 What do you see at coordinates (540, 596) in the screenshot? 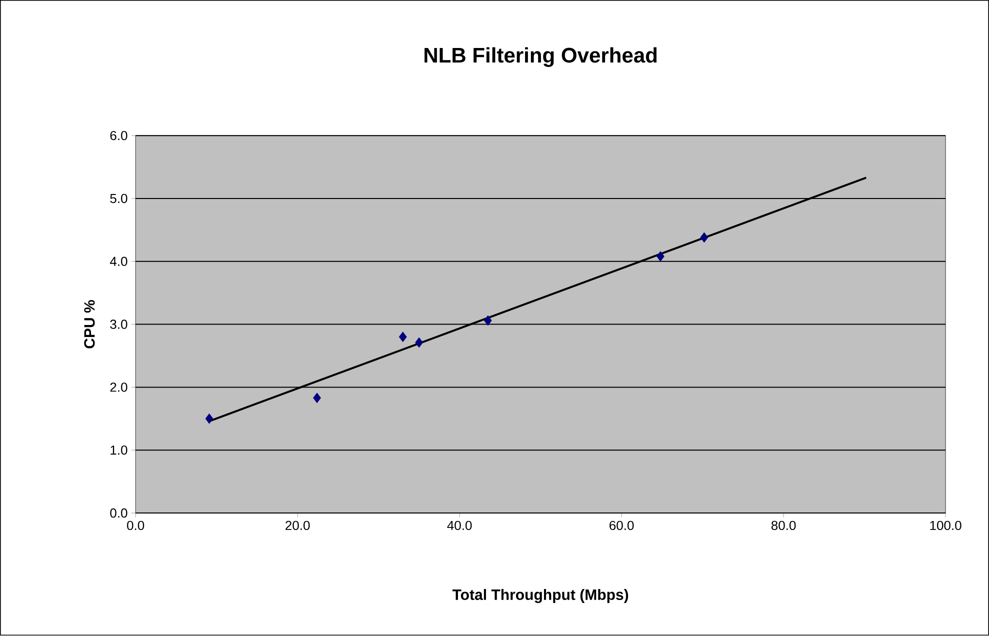
I see `x-axis-title: Total Throughput (Mbps)` at bounding box center [540, 596].